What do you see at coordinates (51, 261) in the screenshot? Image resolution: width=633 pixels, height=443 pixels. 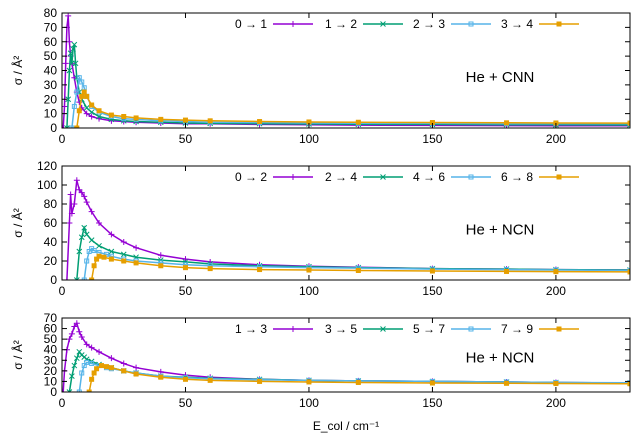 I see `panel-2-ytick-label-2: 20` at bounding box center [51, 261].